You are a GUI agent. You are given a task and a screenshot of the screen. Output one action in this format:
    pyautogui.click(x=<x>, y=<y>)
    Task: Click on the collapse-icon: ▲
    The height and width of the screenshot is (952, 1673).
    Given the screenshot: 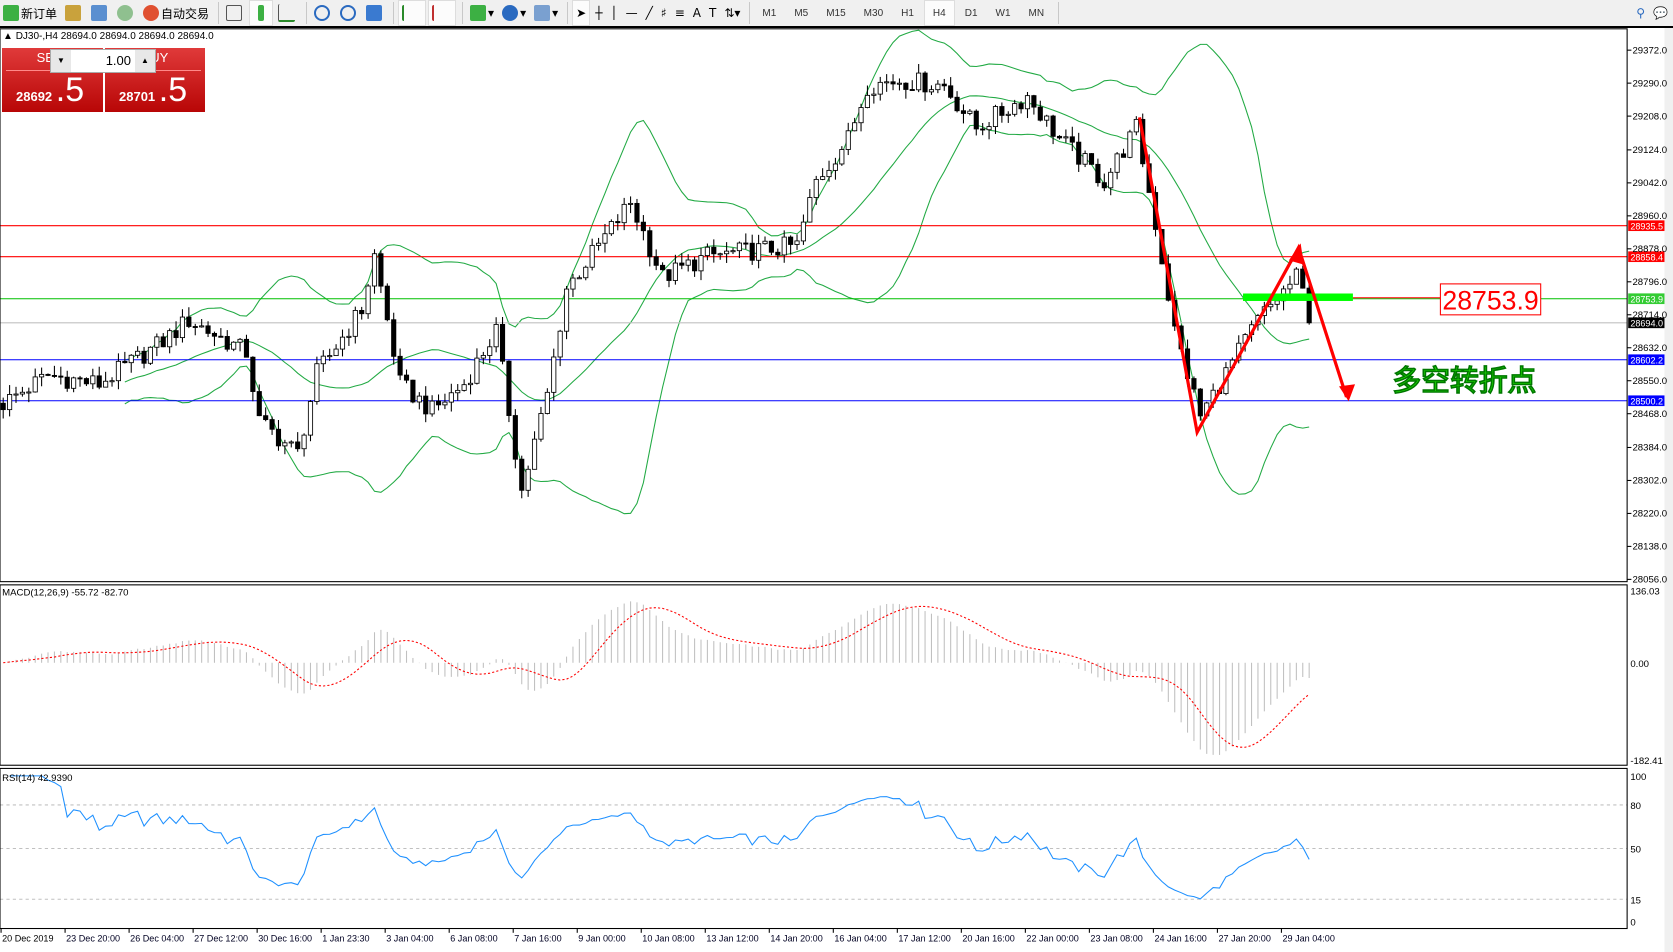 What is the action you would take?
    pyautogui.click(x=9, y=36)
    